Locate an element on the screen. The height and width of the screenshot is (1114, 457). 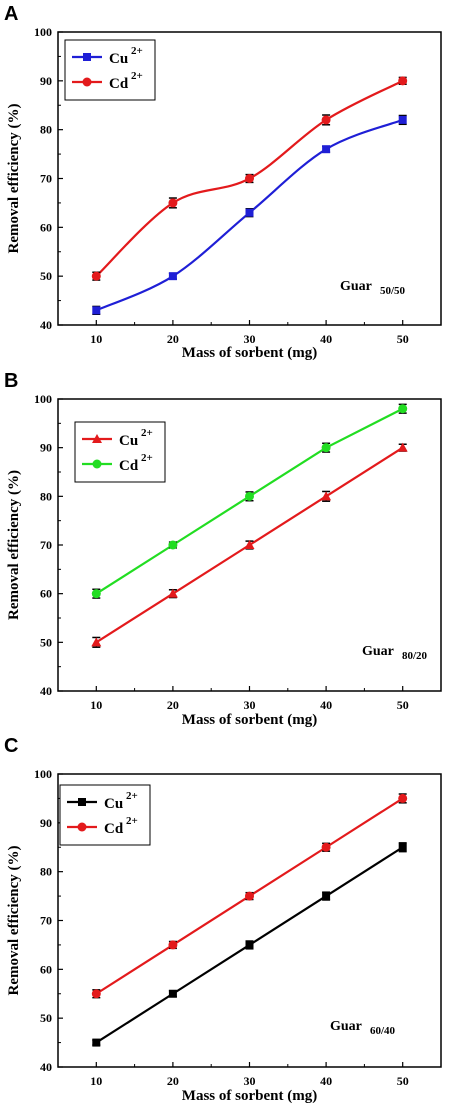
panel-label: B is located at coordinates (11, 381).